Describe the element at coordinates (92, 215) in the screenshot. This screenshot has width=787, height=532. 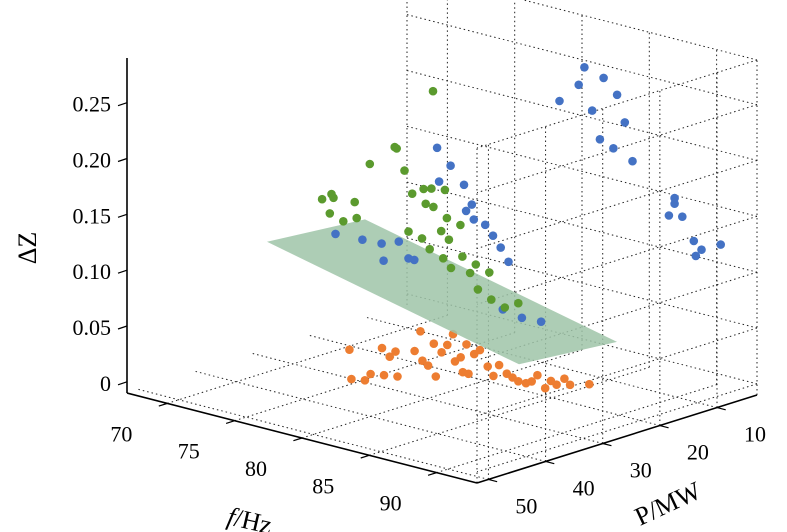
I see `z-tick-label: 0.15` at that location.